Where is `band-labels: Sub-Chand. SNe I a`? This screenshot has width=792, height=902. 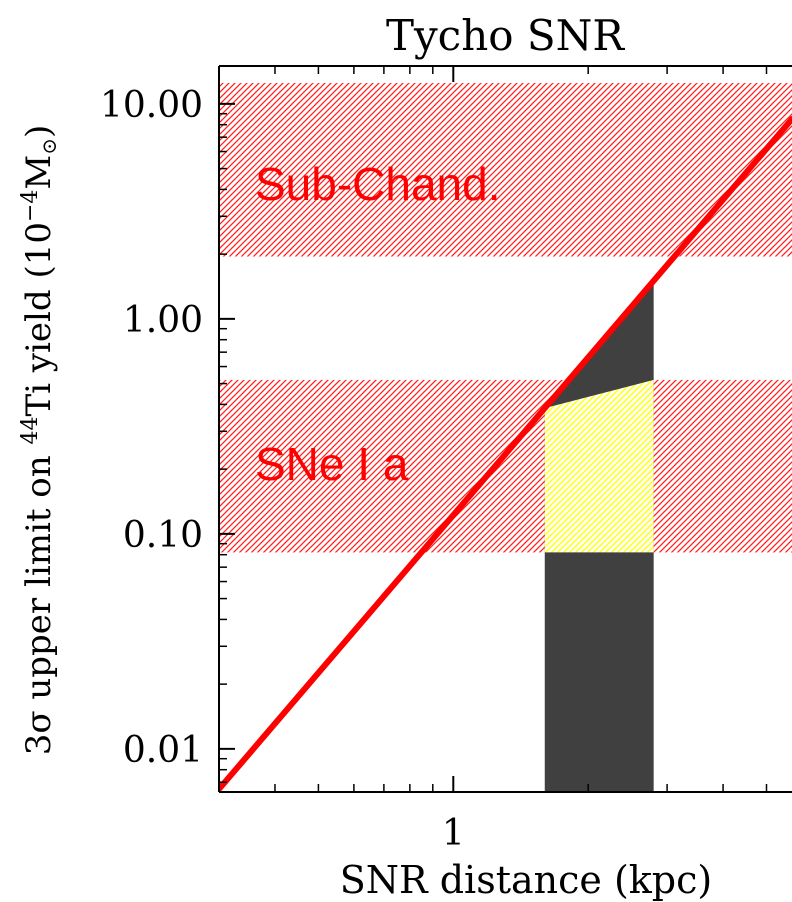 band-labels: Sub-Chand. SNe I a is located at coordinates (378, 324).